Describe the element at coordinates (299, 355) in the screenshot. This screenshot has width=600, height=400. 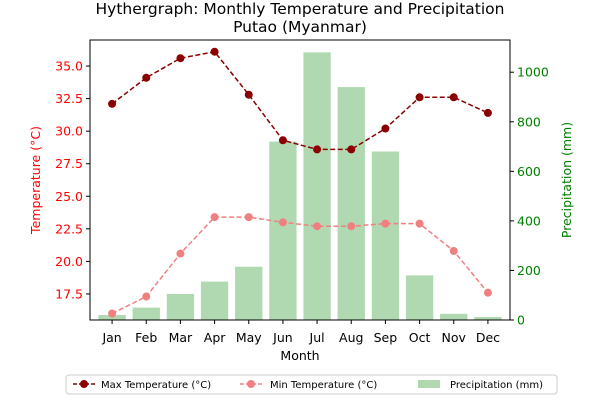
I see `x-axis-label: Month` at that location.